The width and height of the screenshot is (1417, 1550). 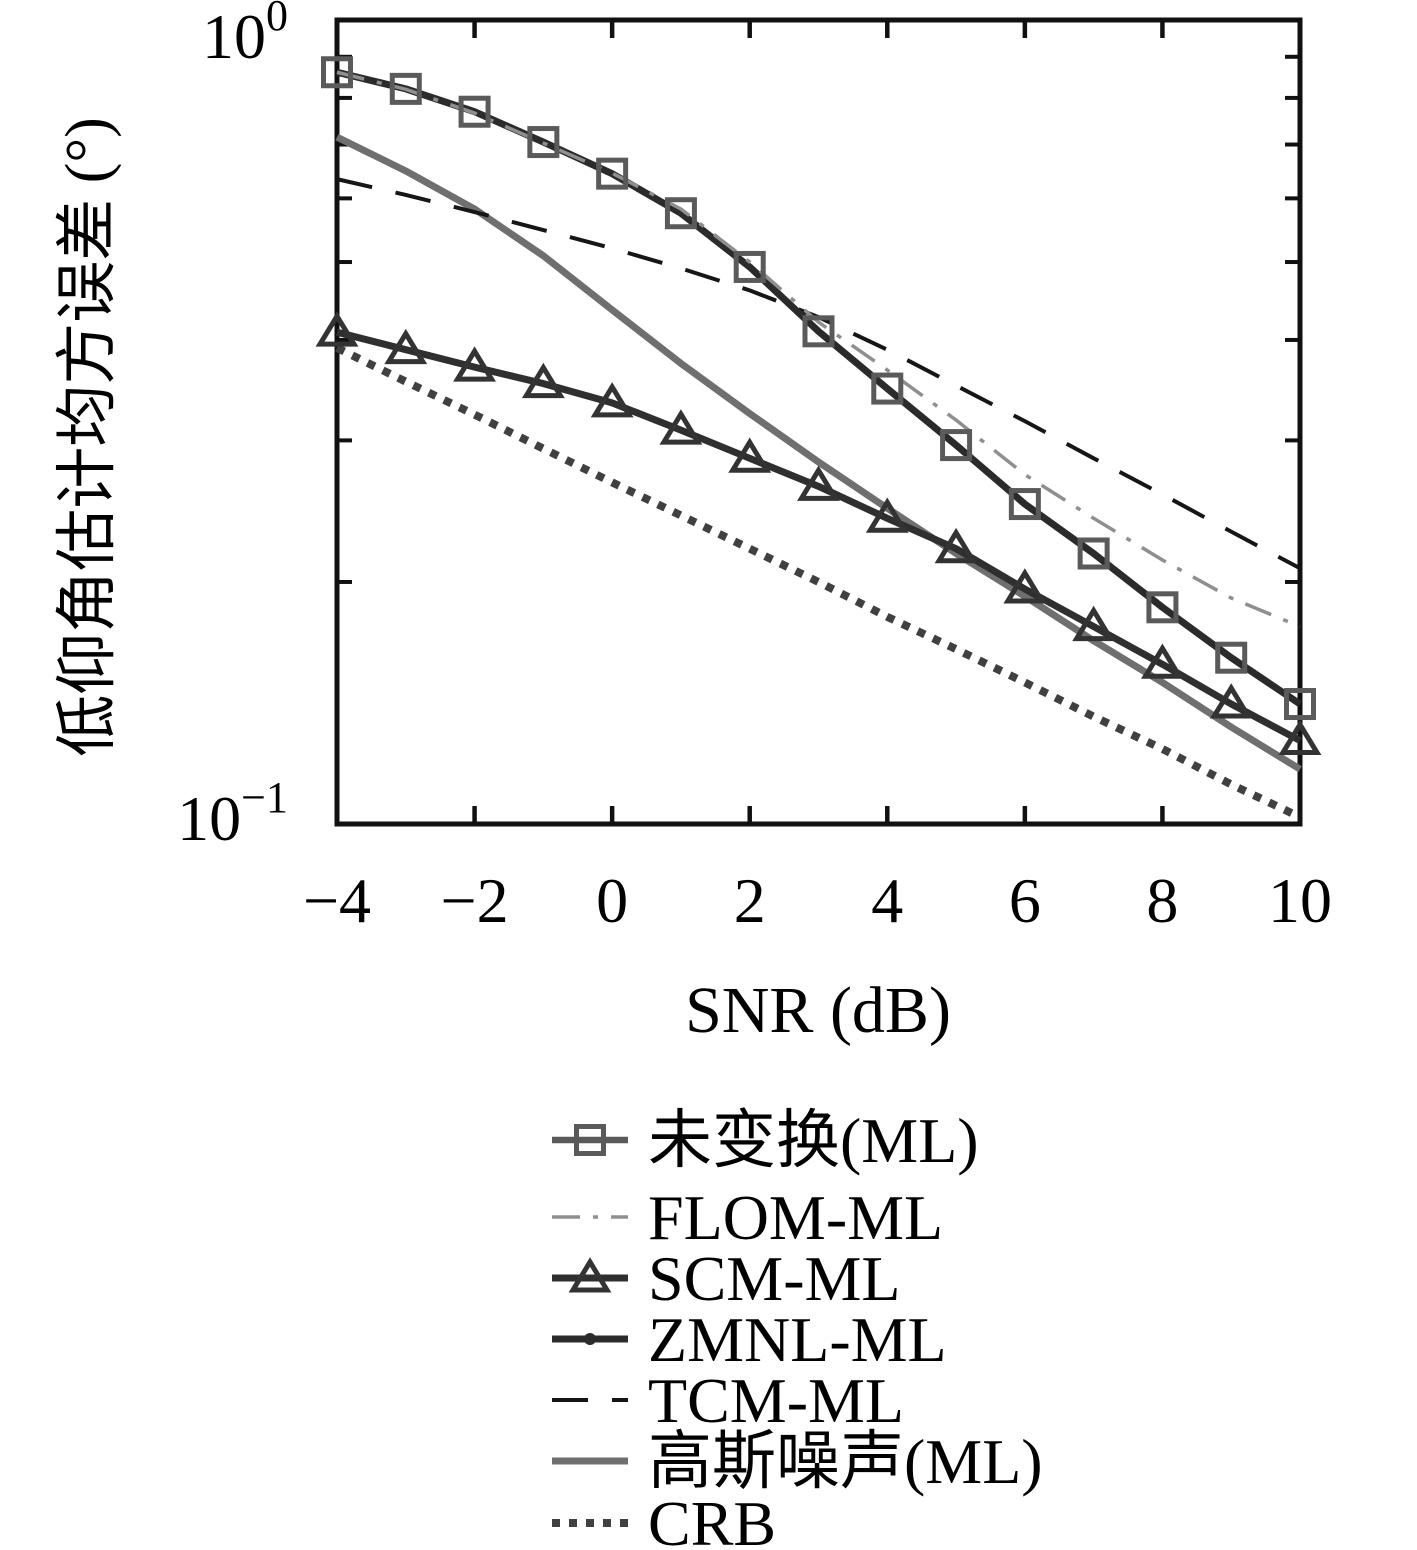 I want to click on legend-label: ZMNL-ML, so click(x=797, y=1339).